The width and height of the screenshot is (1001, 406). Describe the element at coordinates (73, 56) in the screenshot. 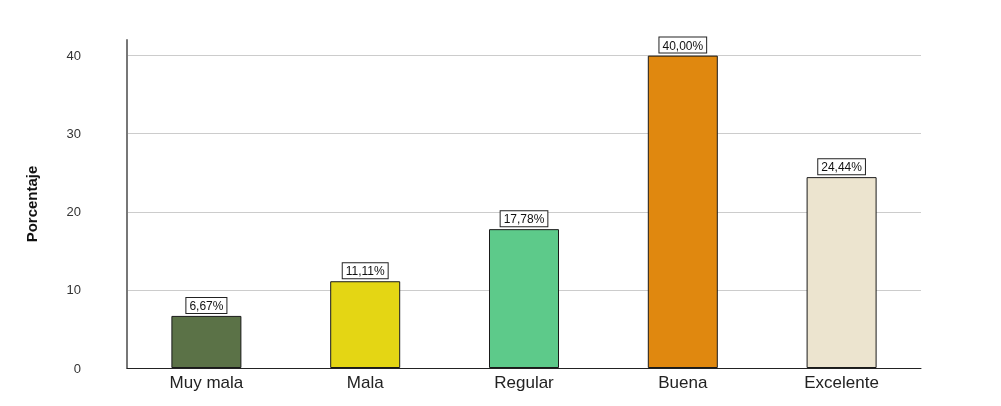

I see `y-tick-label: 40` at that location.